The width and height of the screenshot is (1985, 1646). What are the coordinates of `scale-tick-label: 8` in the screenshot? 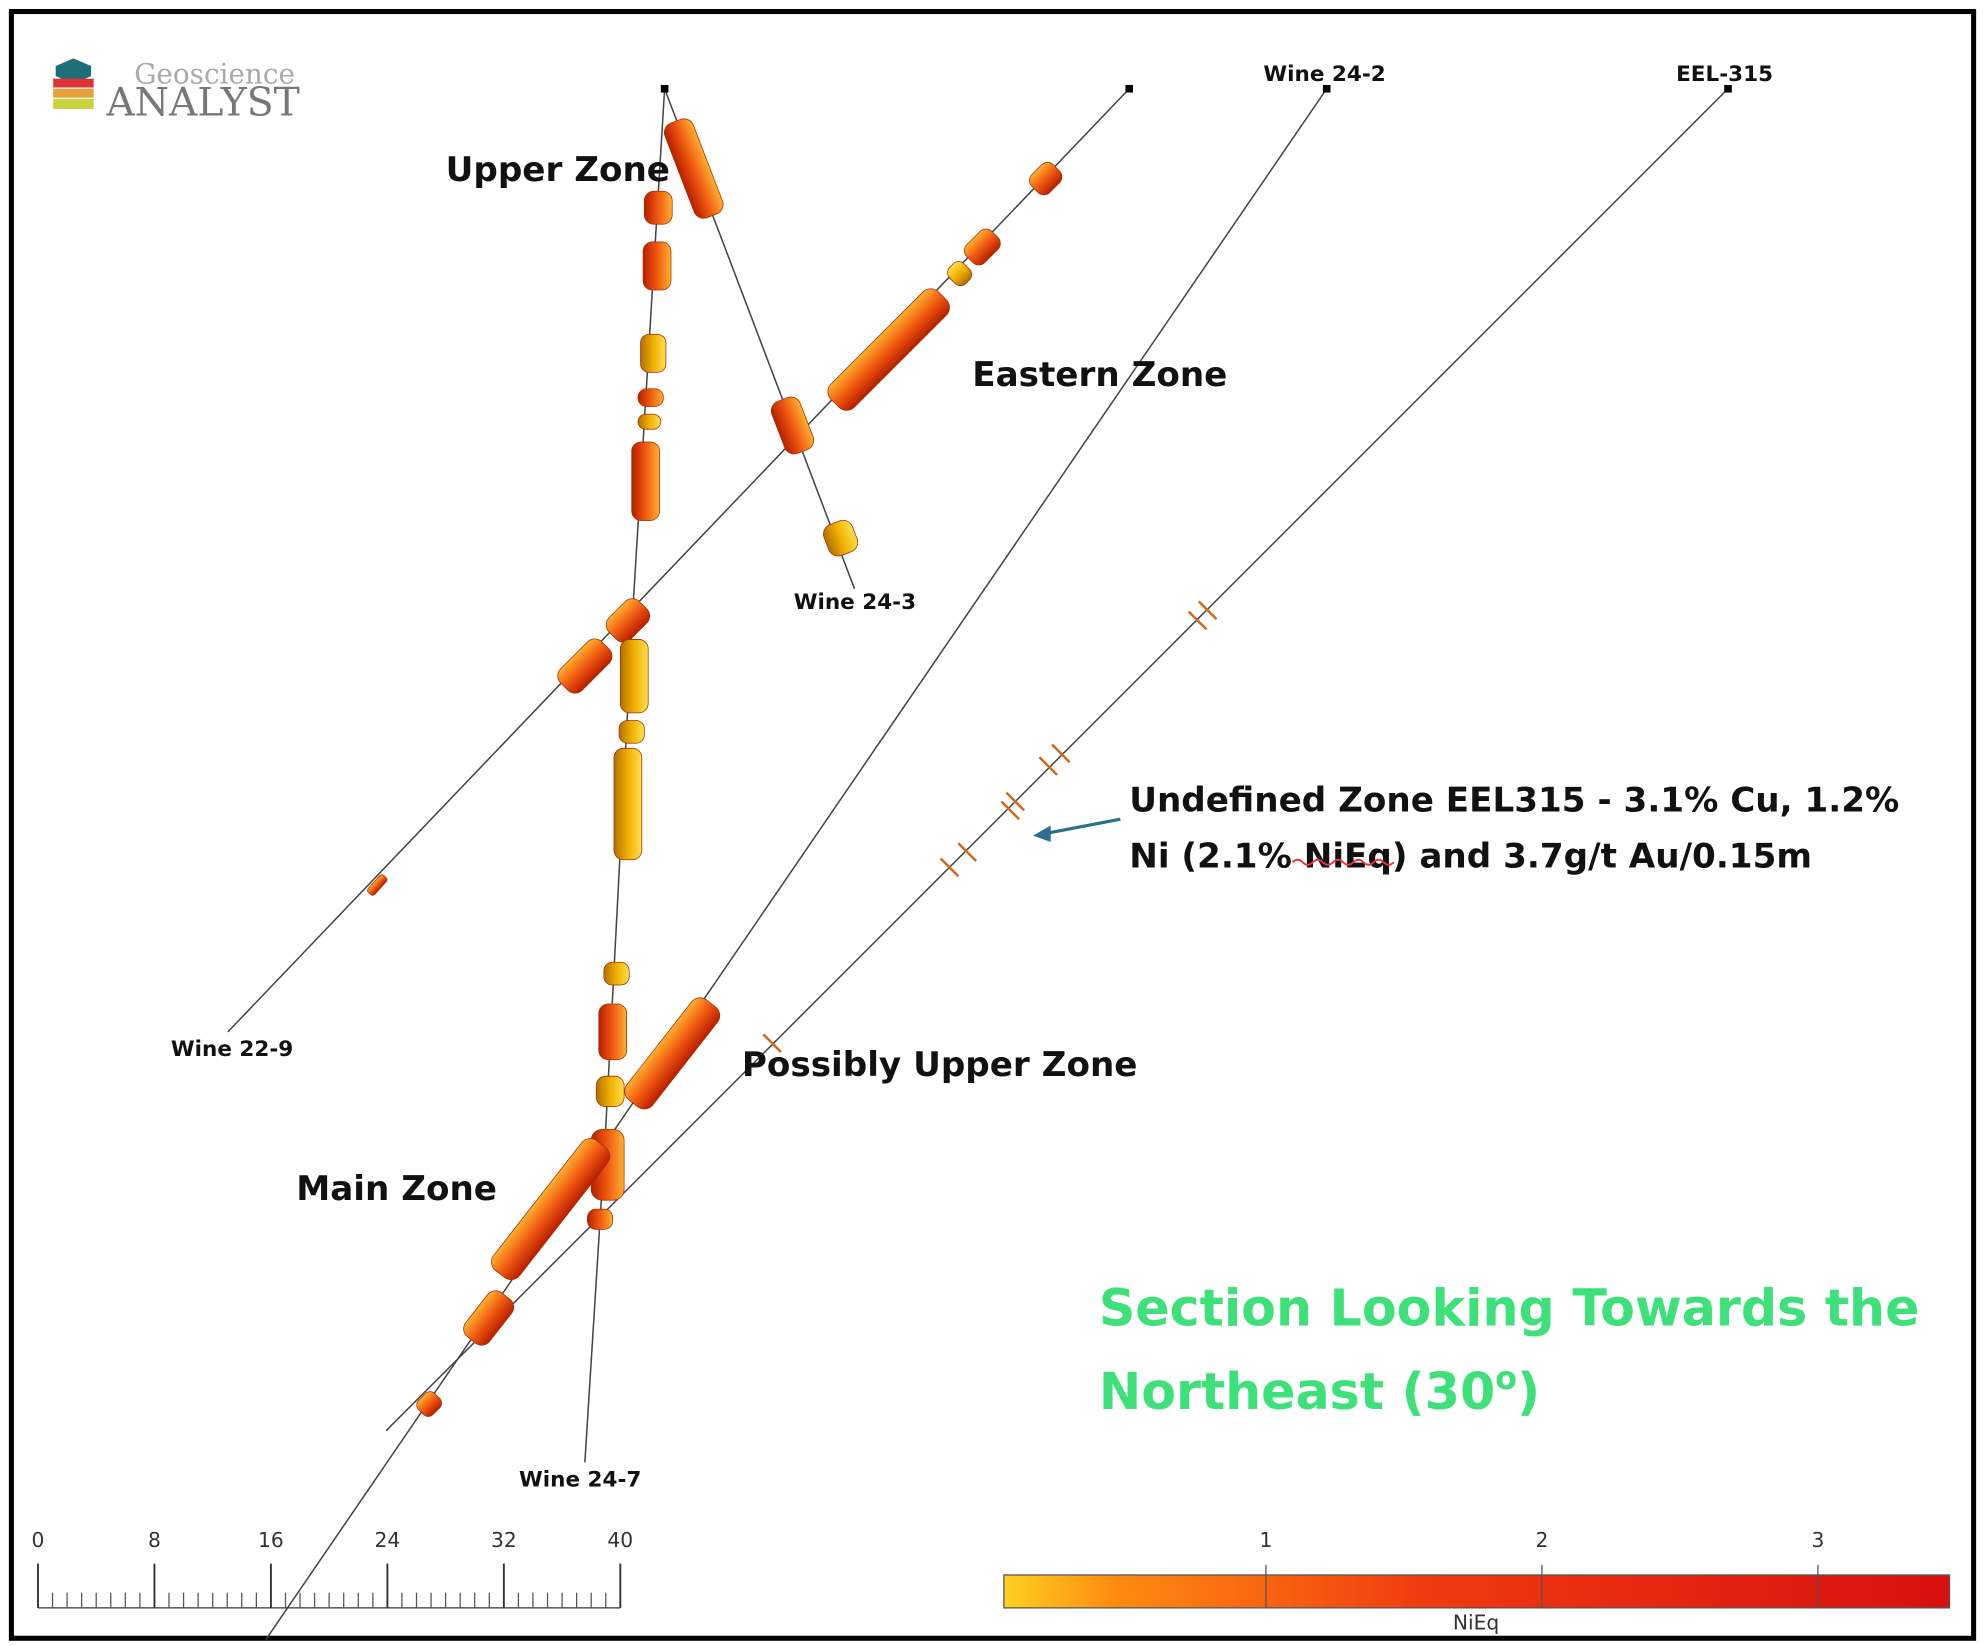 It's located at (154, 1540).